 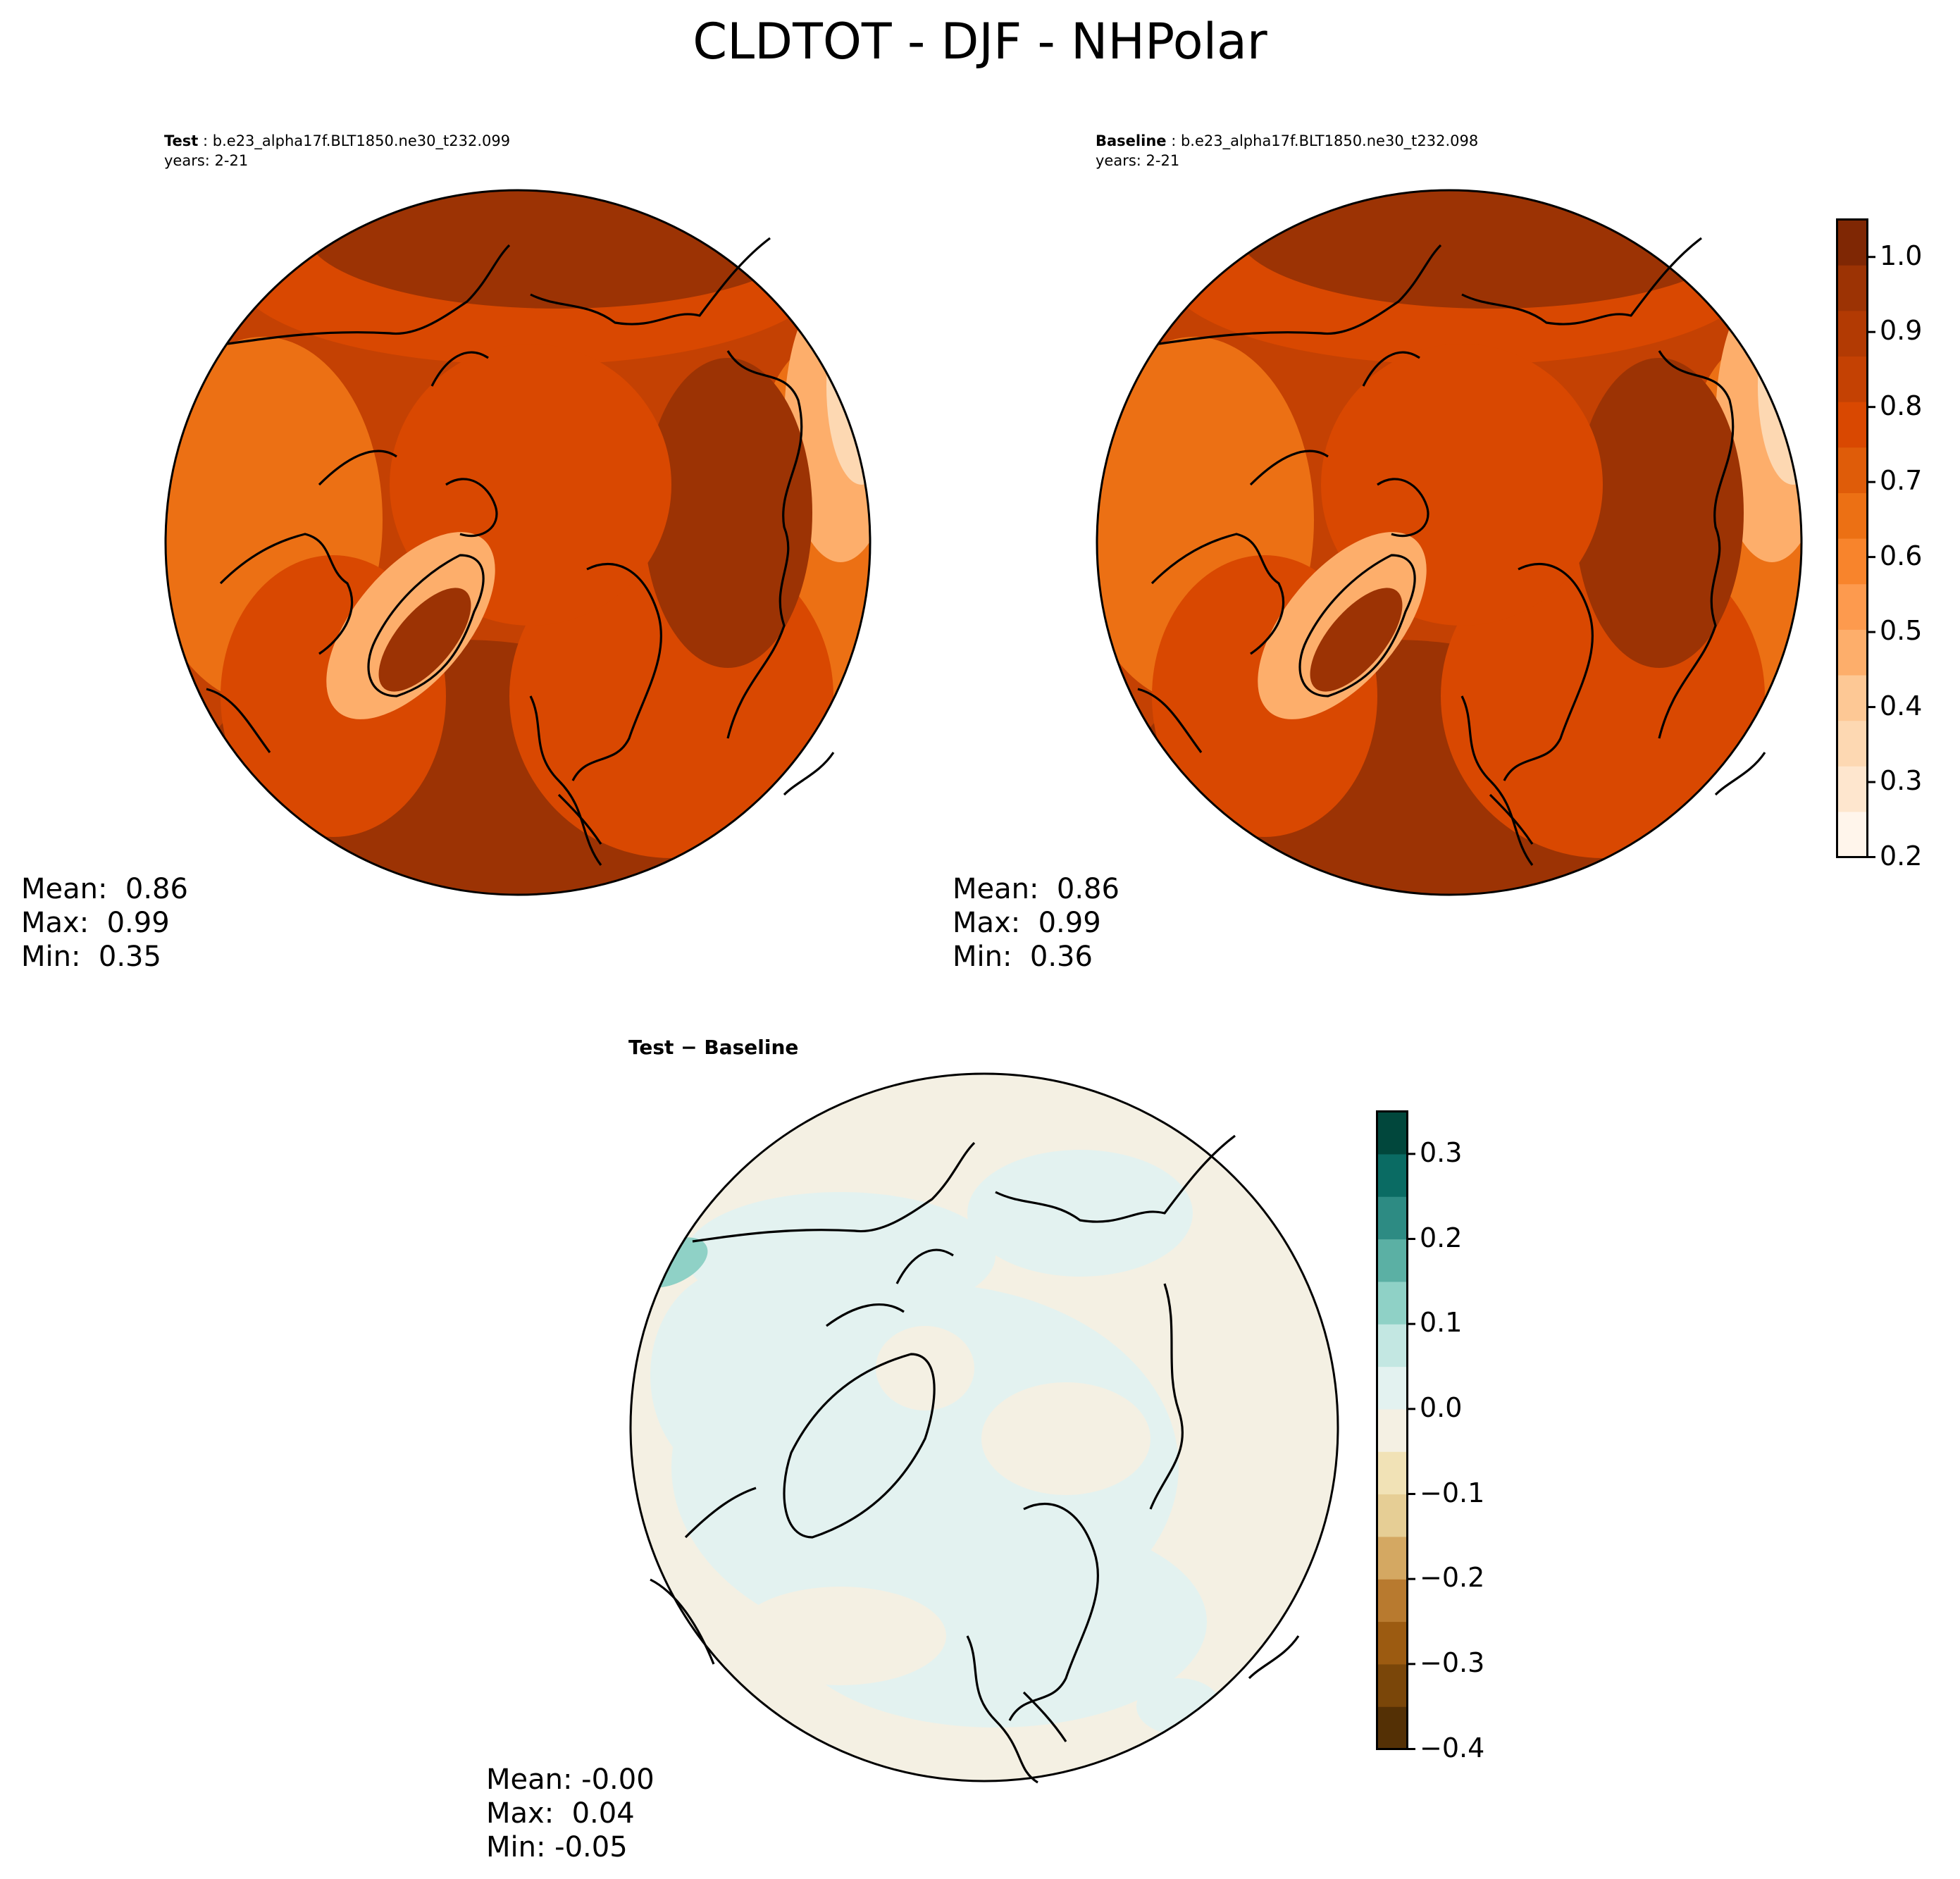 I want to click on test-label: Test, so click(x=182, y=140).